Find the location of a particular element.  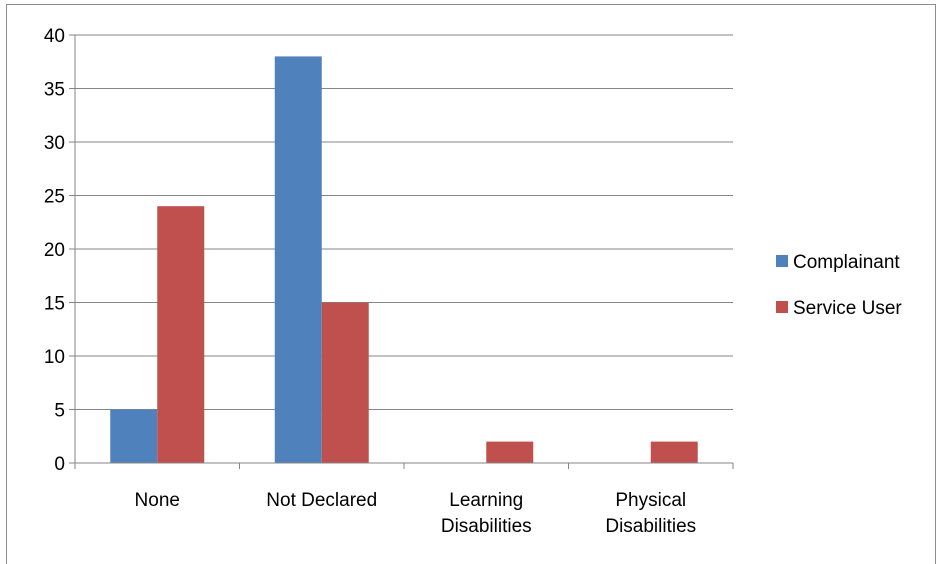

y-tick-label: 20 is located at coordinates (54, 250).